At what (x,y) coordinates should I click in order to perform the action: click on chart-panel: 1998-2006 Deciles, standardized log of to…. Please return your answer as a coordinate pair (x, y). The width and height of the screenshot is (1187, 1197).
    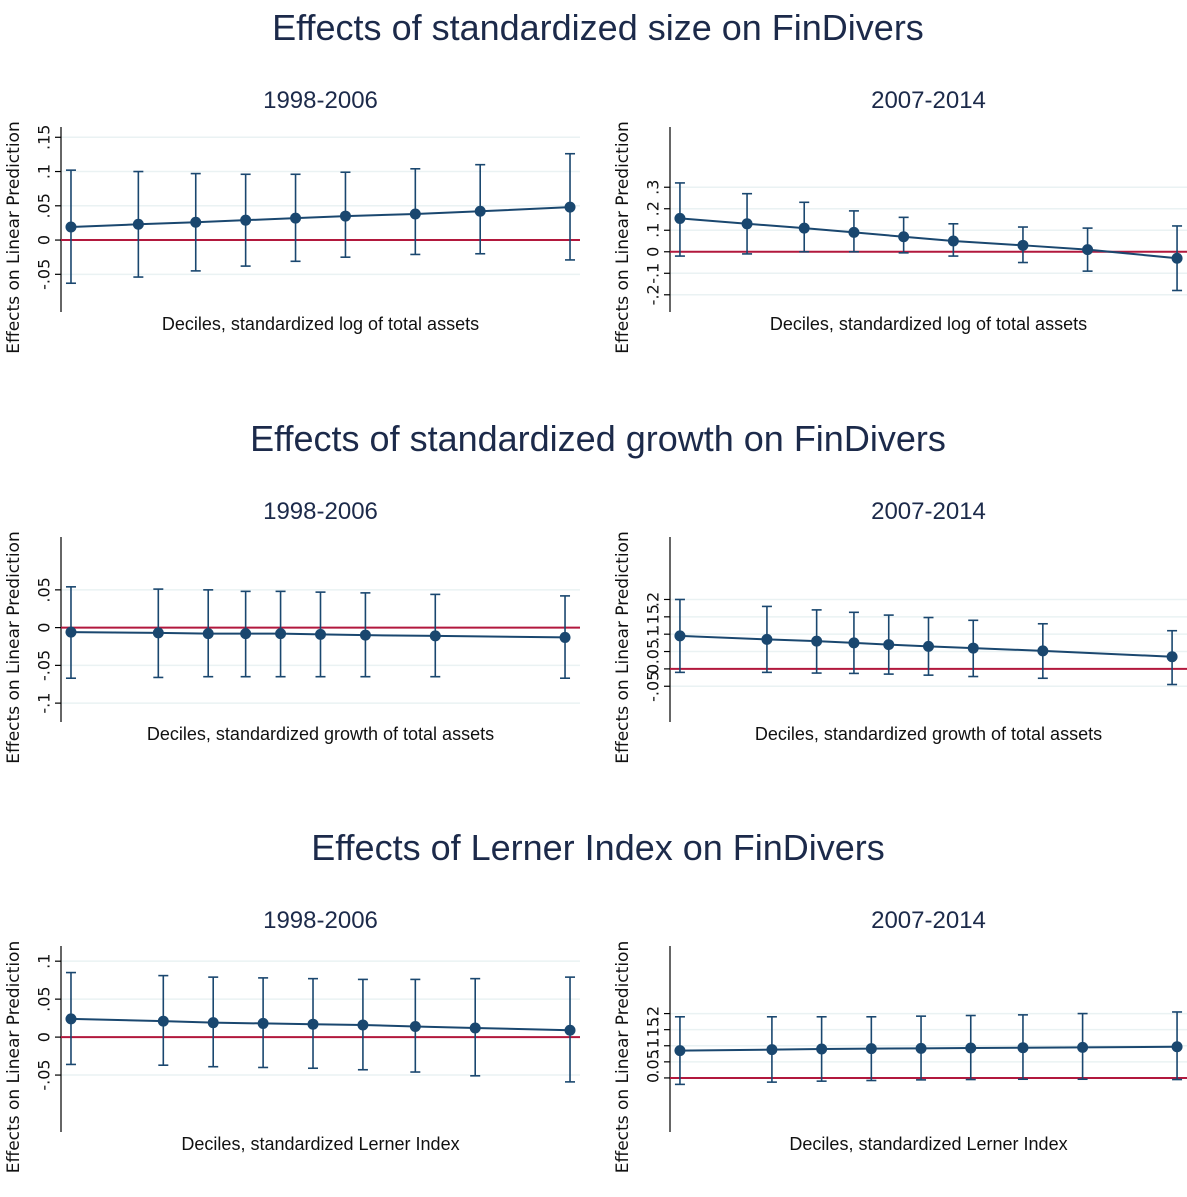
    Looking at the image, I should click on (292, 220).